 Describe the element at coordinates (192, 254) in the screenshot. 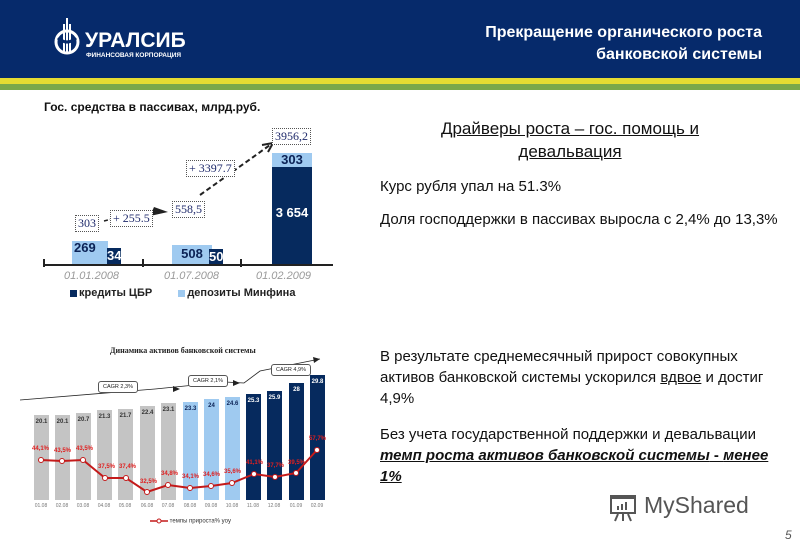

I see `bar-minfin-2008-07: 508` at that location.